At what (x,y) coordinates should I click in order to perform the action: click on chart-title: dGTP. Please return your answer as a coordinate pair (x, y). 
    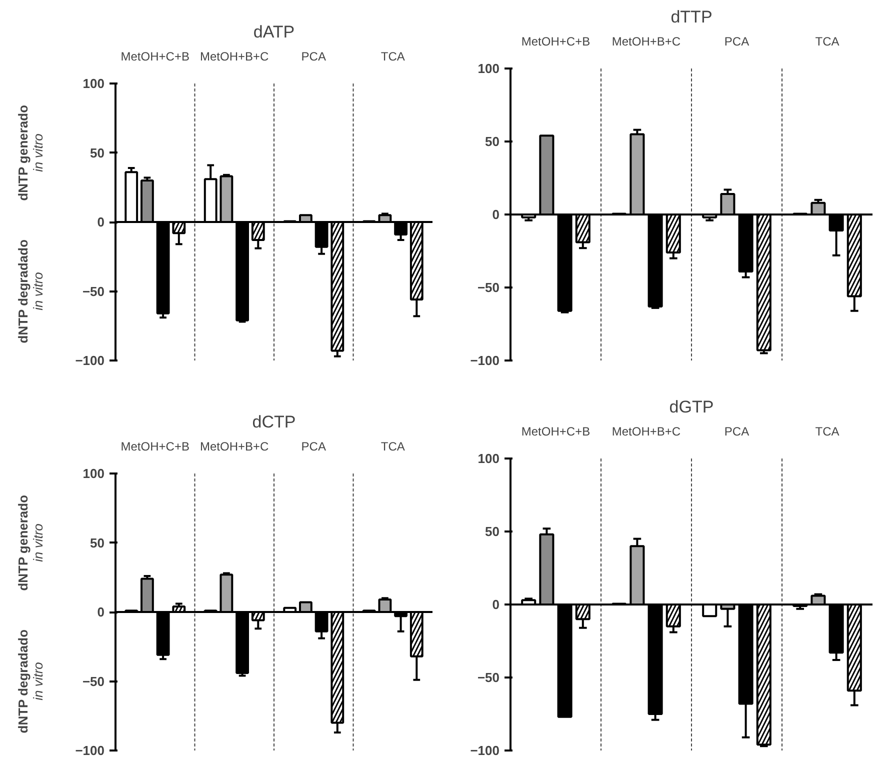
    Looking at the image, I should click on (691, 407).